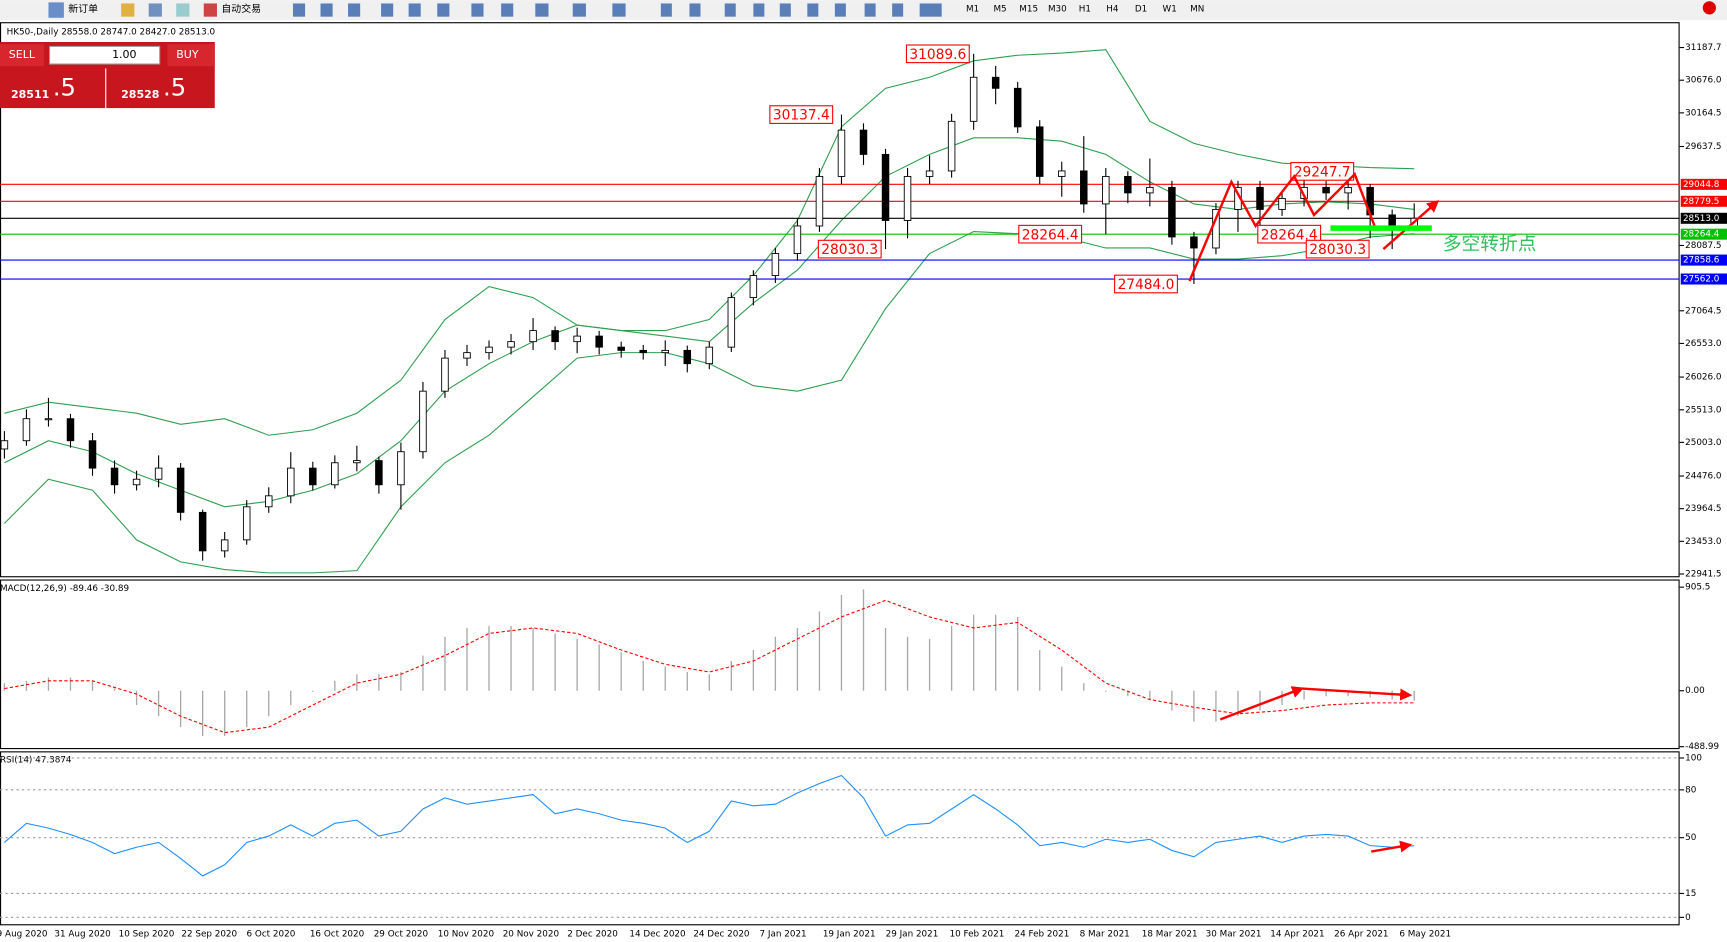 This screenshot has height=942, width=1727. Describe the element at coordinates (783, 935) in the screenshot. I see `date-label: 7 Jan 2021` at that location.